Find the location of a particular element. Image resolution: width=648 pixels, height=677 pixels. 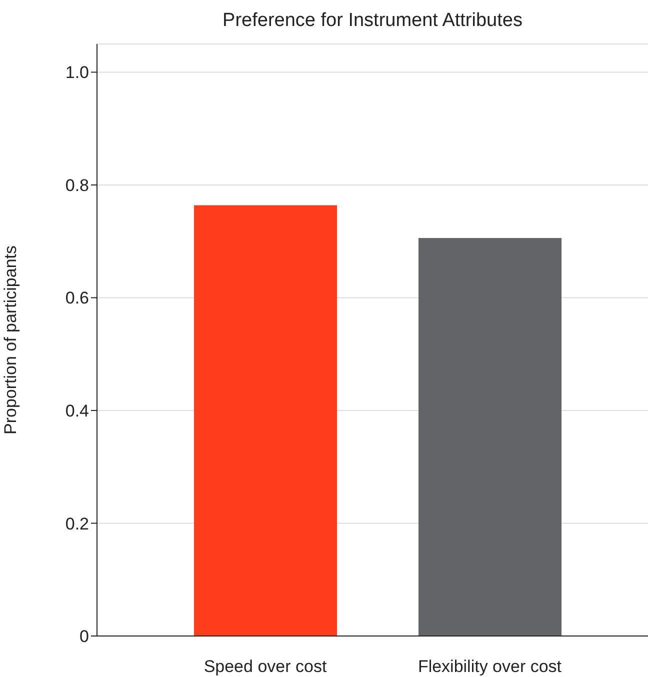

y-tick-label: 0.6 is located at coordinates (77, 298).